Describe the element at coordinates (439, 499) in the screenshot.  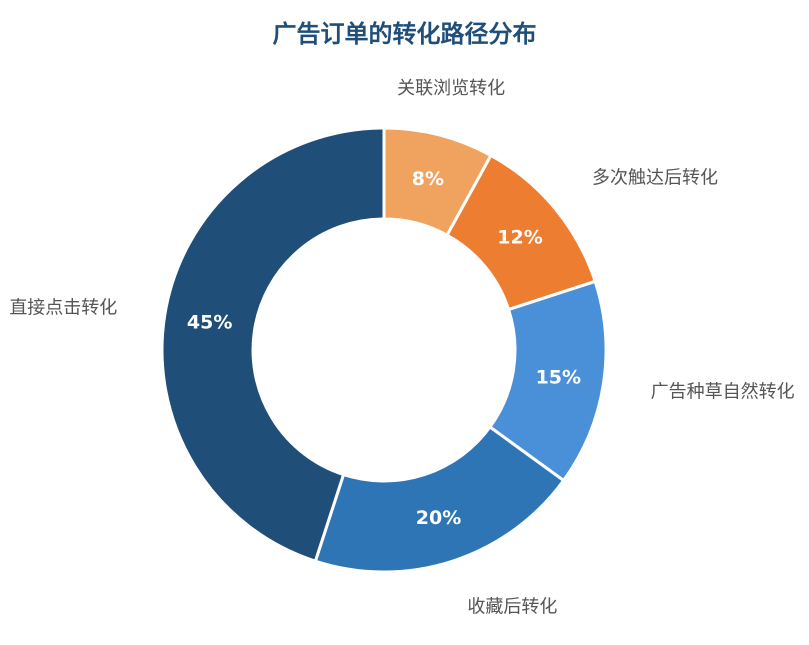
I see `slice-favorite` at that location.